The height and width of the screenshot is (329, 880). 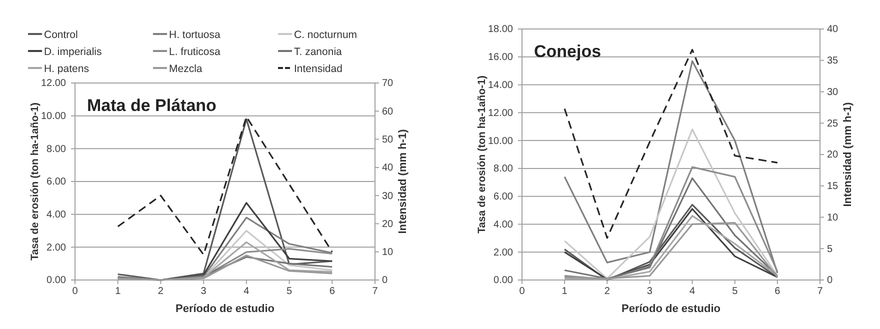 I want to click on y2-tick-label: 60, so click(x=388, y=112).